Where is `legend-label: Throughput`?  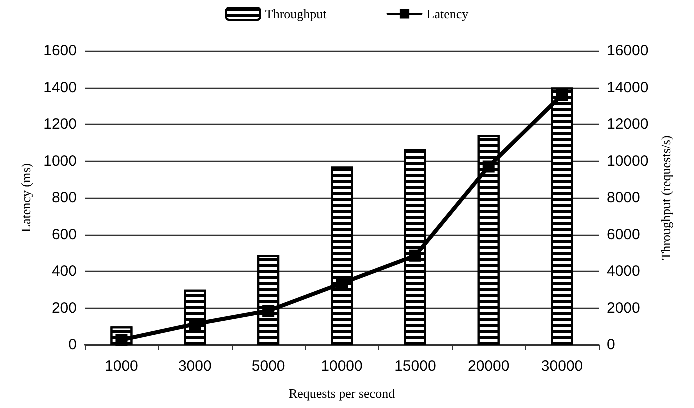
legend-label: Throughput is located at coordinates (296, 14).